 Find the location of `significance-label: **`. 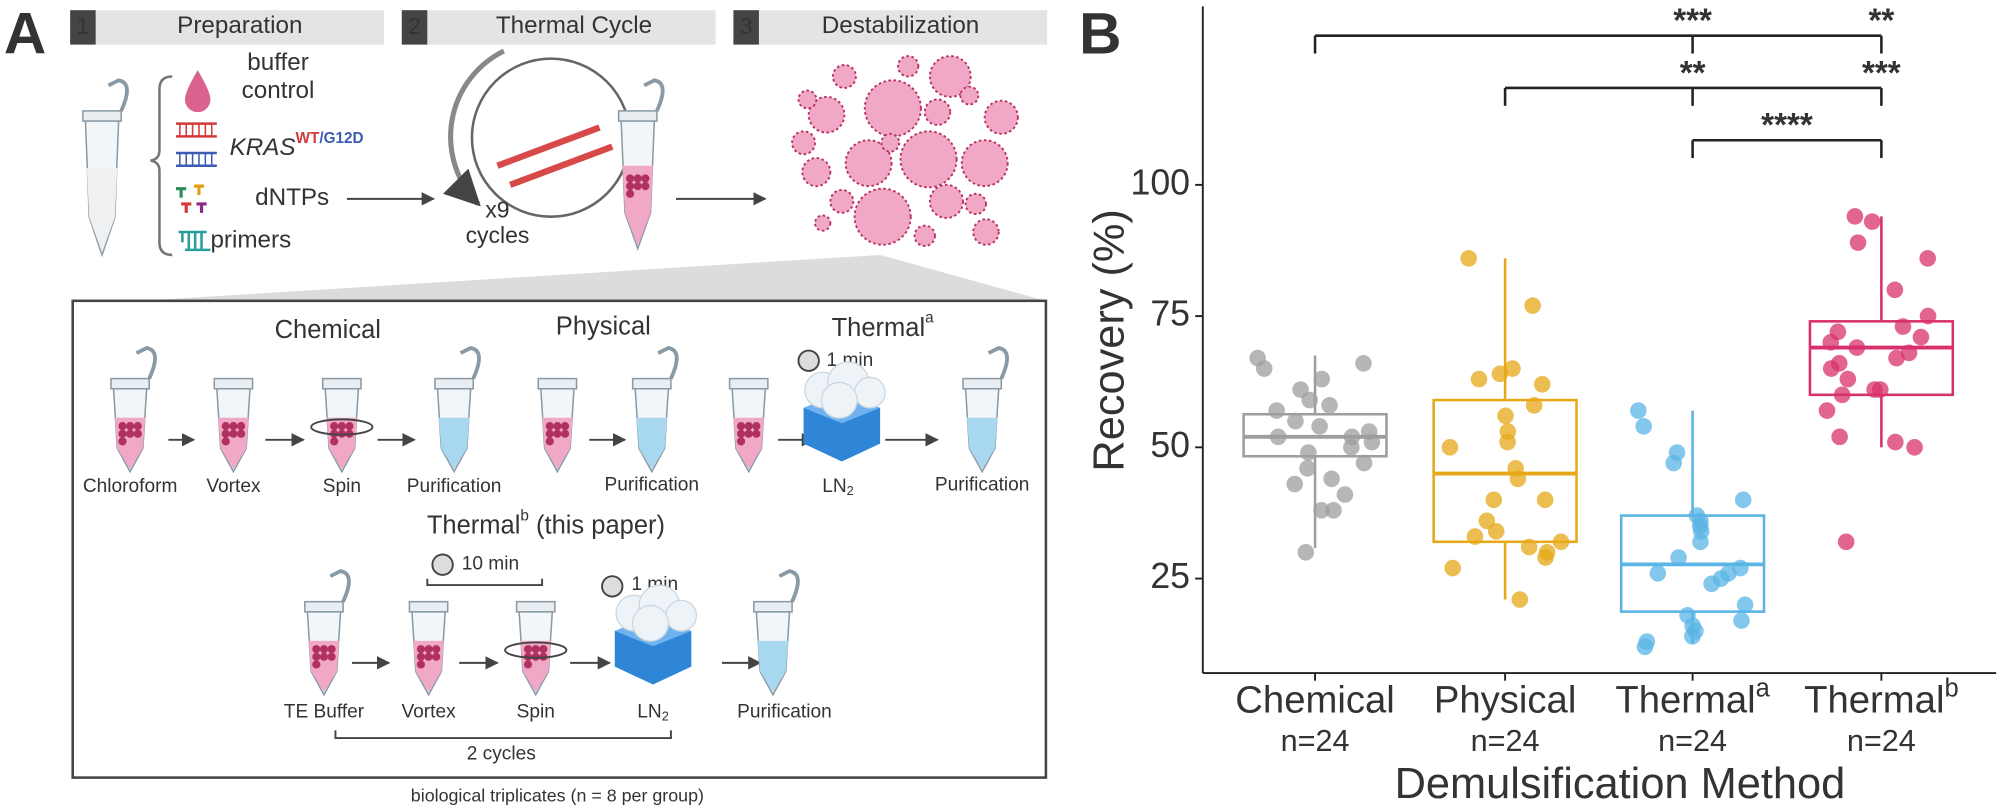

significance-label: ** is located at coordinates (1693, 73).